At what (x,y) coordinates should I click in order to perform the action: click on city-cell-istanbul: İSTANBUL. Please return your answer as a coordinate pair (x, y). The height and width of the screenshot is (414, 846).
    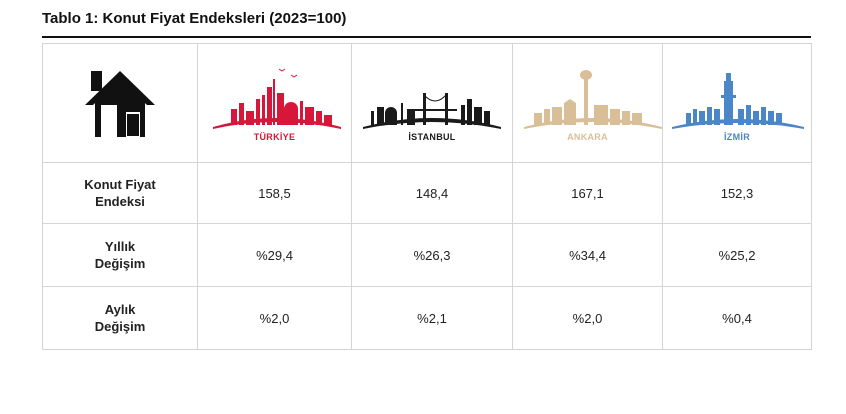
    Looking at the image, I should click on (432, 103).